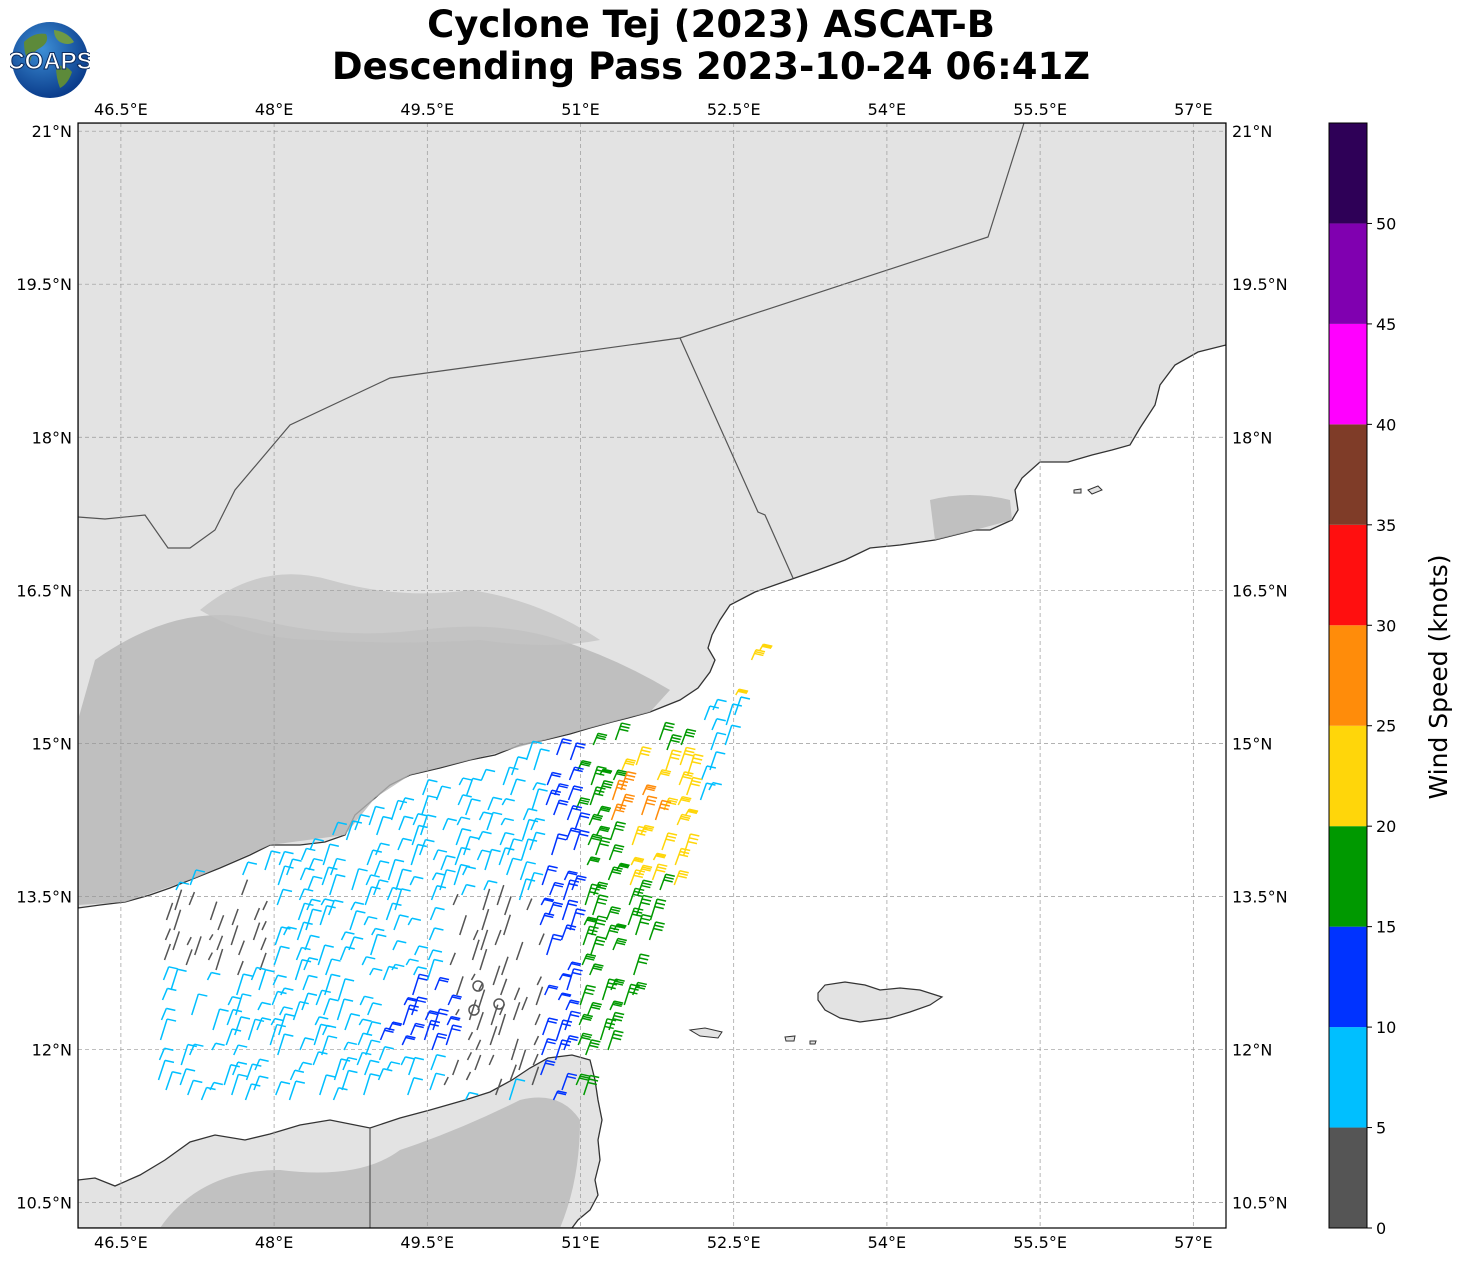 This screenshot has height=1264, width=1466. I want to click on lat-label-right: 15°N, so click(1252, 743).